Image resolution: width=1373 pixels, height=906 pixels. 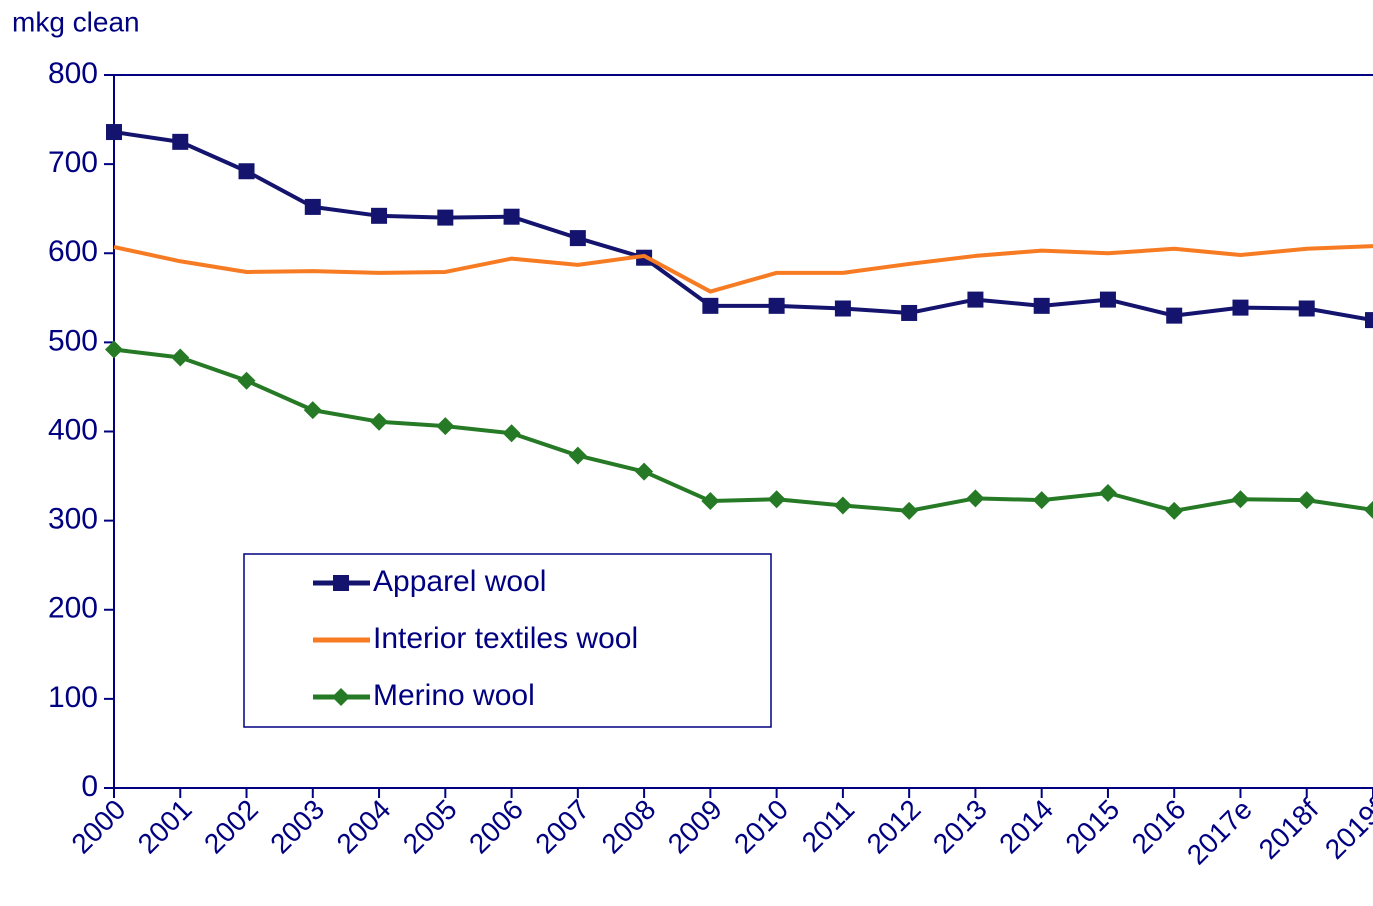 I want to click on y-axis-label: mkg clean, so click(x=76, y=21).